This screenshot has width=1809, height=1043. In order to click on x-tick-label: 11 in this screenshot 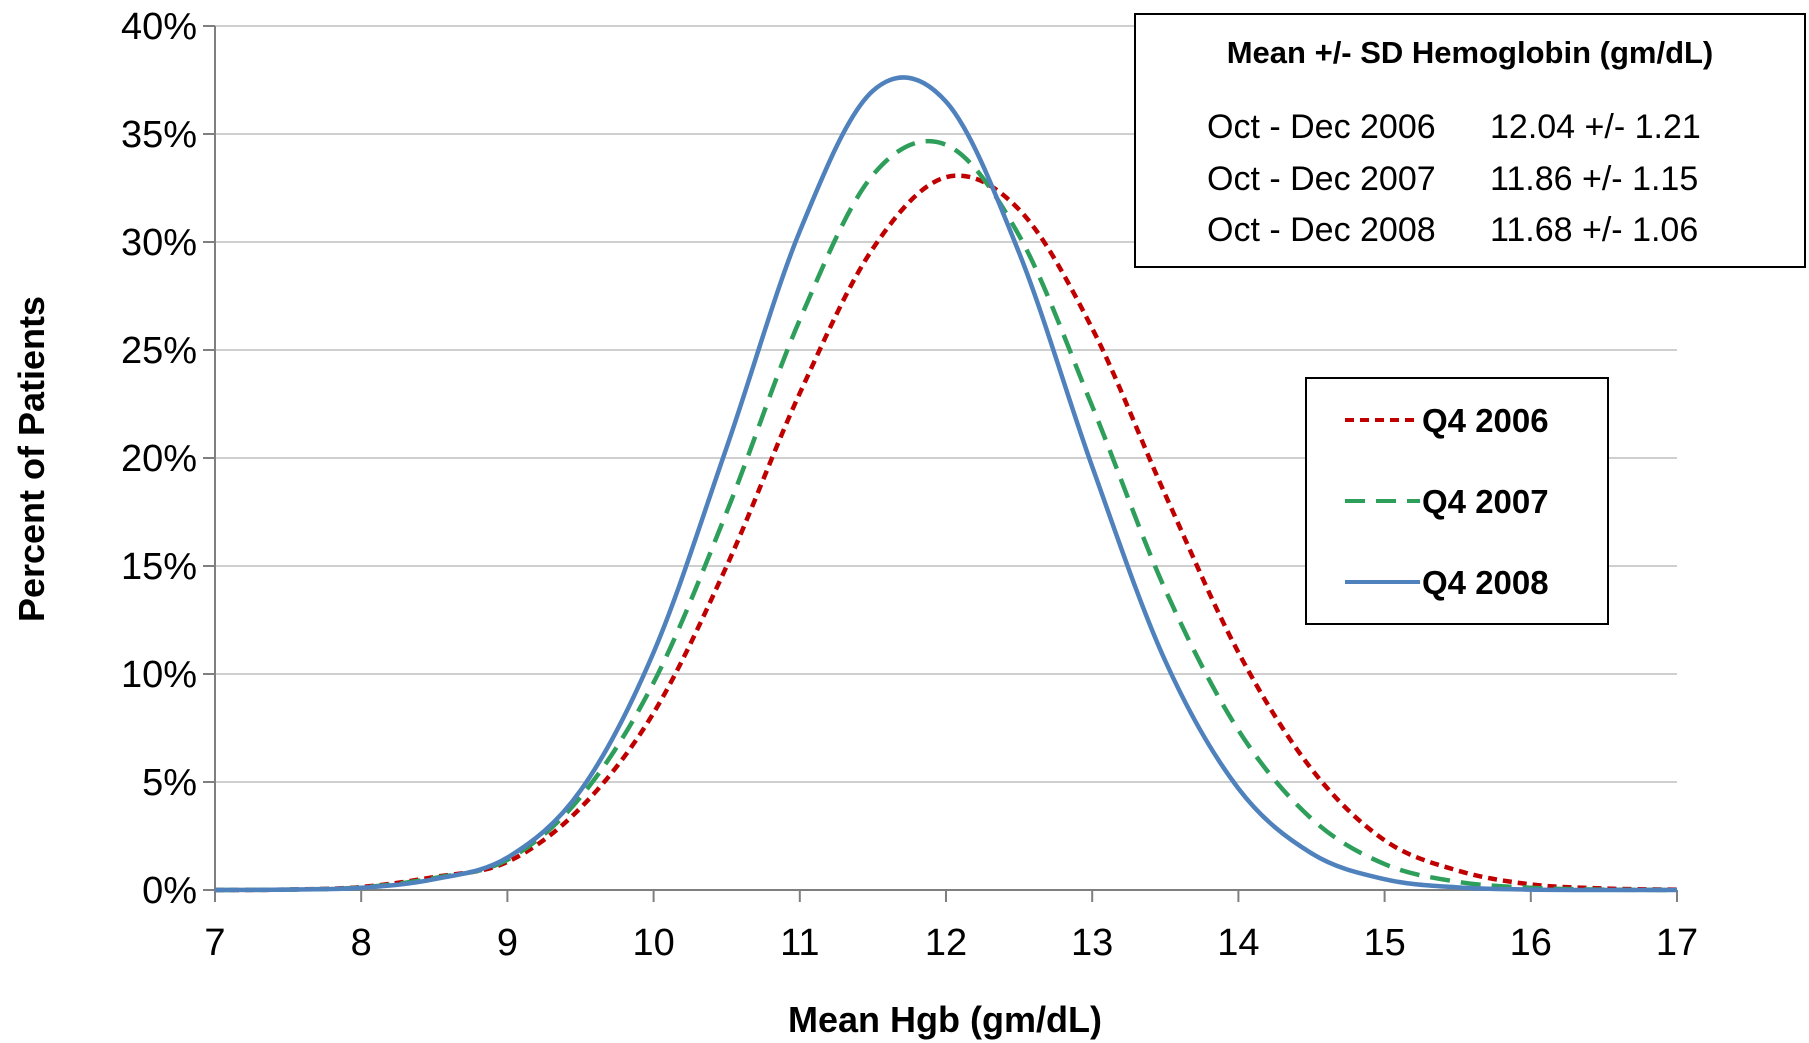, I will do `click(799, 943)`.